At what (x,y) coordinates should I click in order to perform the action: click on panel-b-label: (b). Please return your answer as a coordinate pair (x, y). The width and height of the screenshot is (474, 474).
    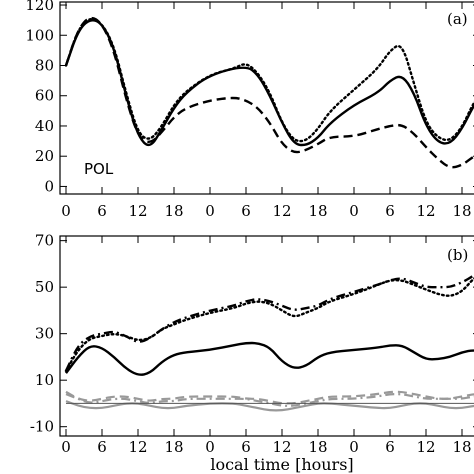
    Looking at the image, I should click on (457, 255).